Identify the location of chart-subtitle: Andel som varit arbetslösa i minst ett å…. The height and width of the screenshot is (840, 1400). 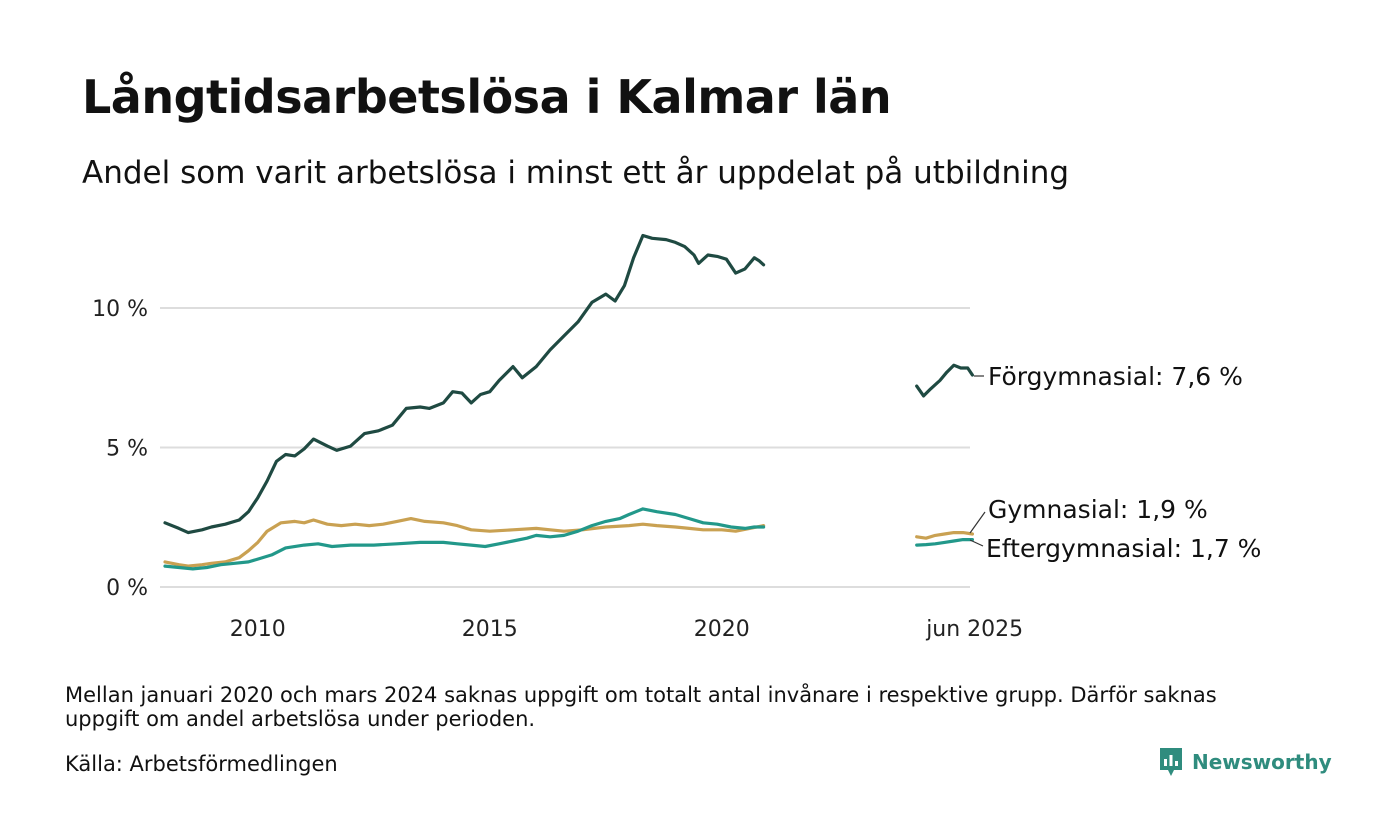
(576, 173).